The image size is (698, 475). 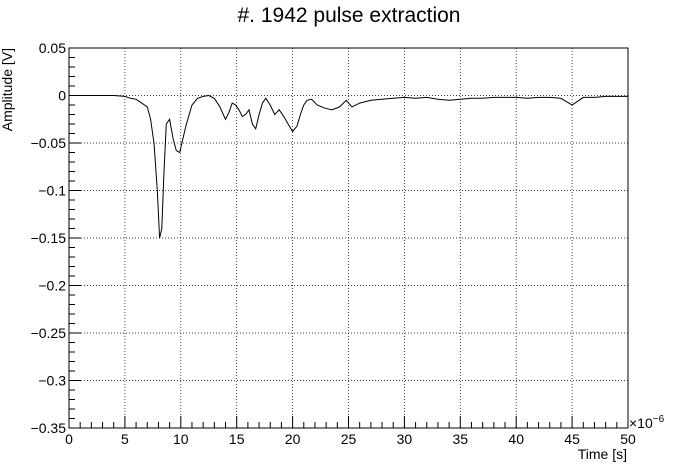 What do you see at coordinates (572, 439) in the screenshot?
I see `x-tick-label: 45` at bounding box center [572, 439].